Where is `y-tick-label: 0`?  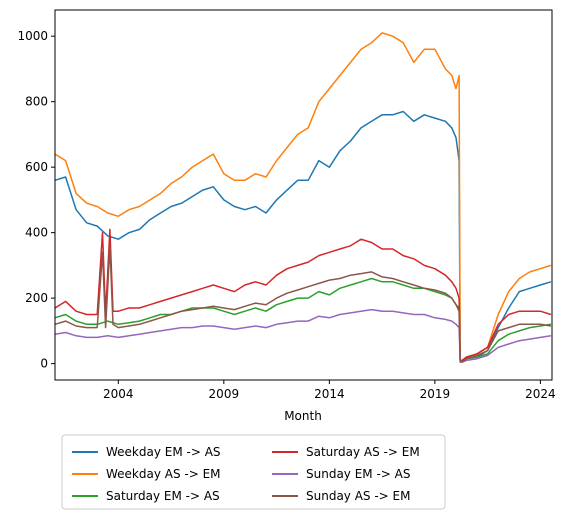
y-tick-label: 0 is located at coordinates (44, 364).